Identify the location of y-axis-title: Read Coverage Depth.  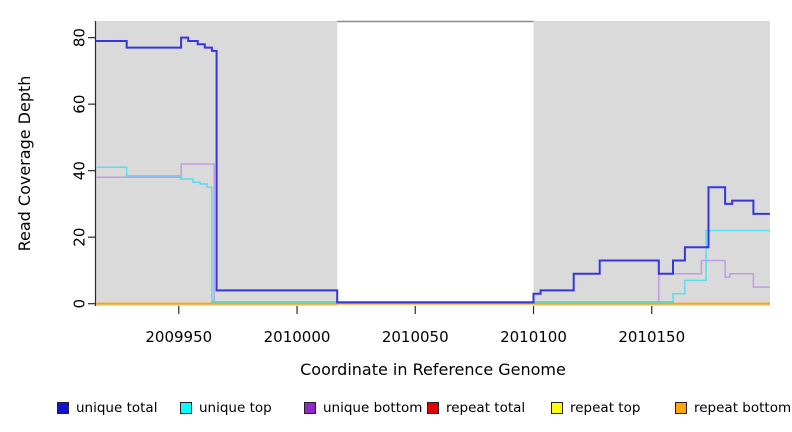
(24, 164).